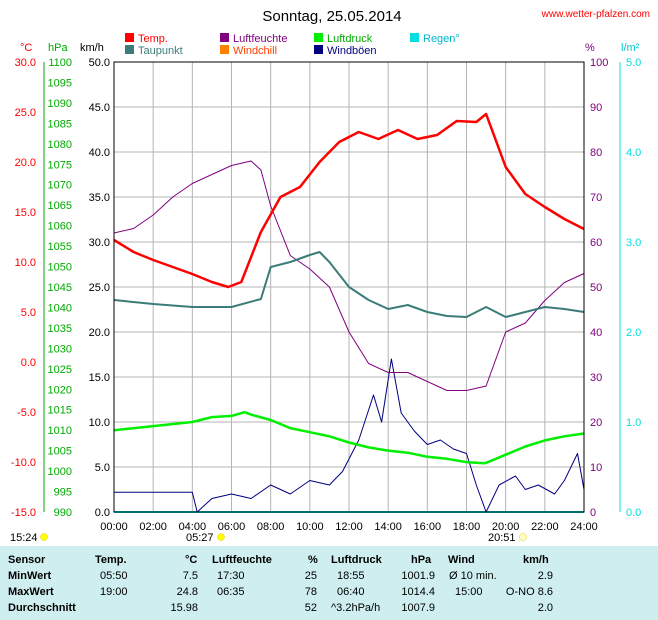  I want to click on legend-label-rain: Regen°, so click(441, 39).